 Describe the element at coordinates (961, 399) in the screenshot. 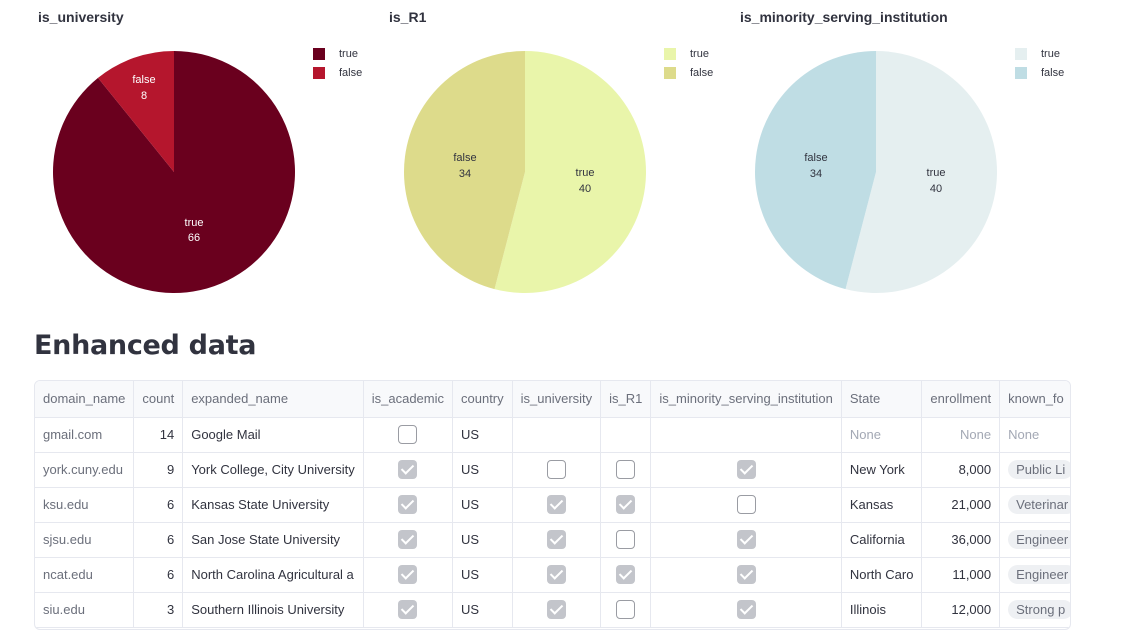

I see `column-header: enrollment` at that location.